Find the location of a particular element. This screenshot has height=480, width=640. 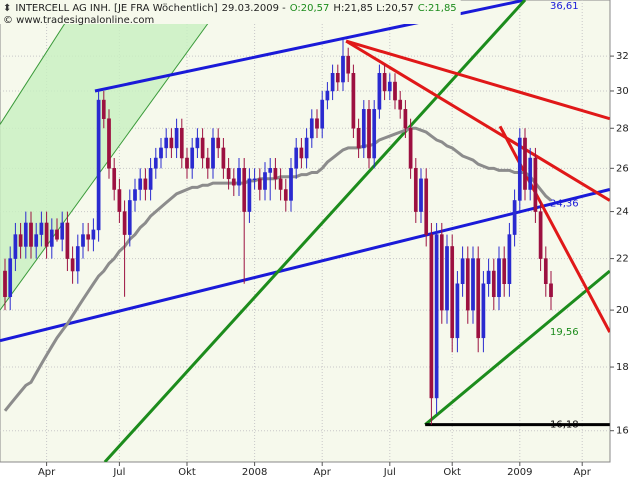

header-background is located at coordinates (230, 12).